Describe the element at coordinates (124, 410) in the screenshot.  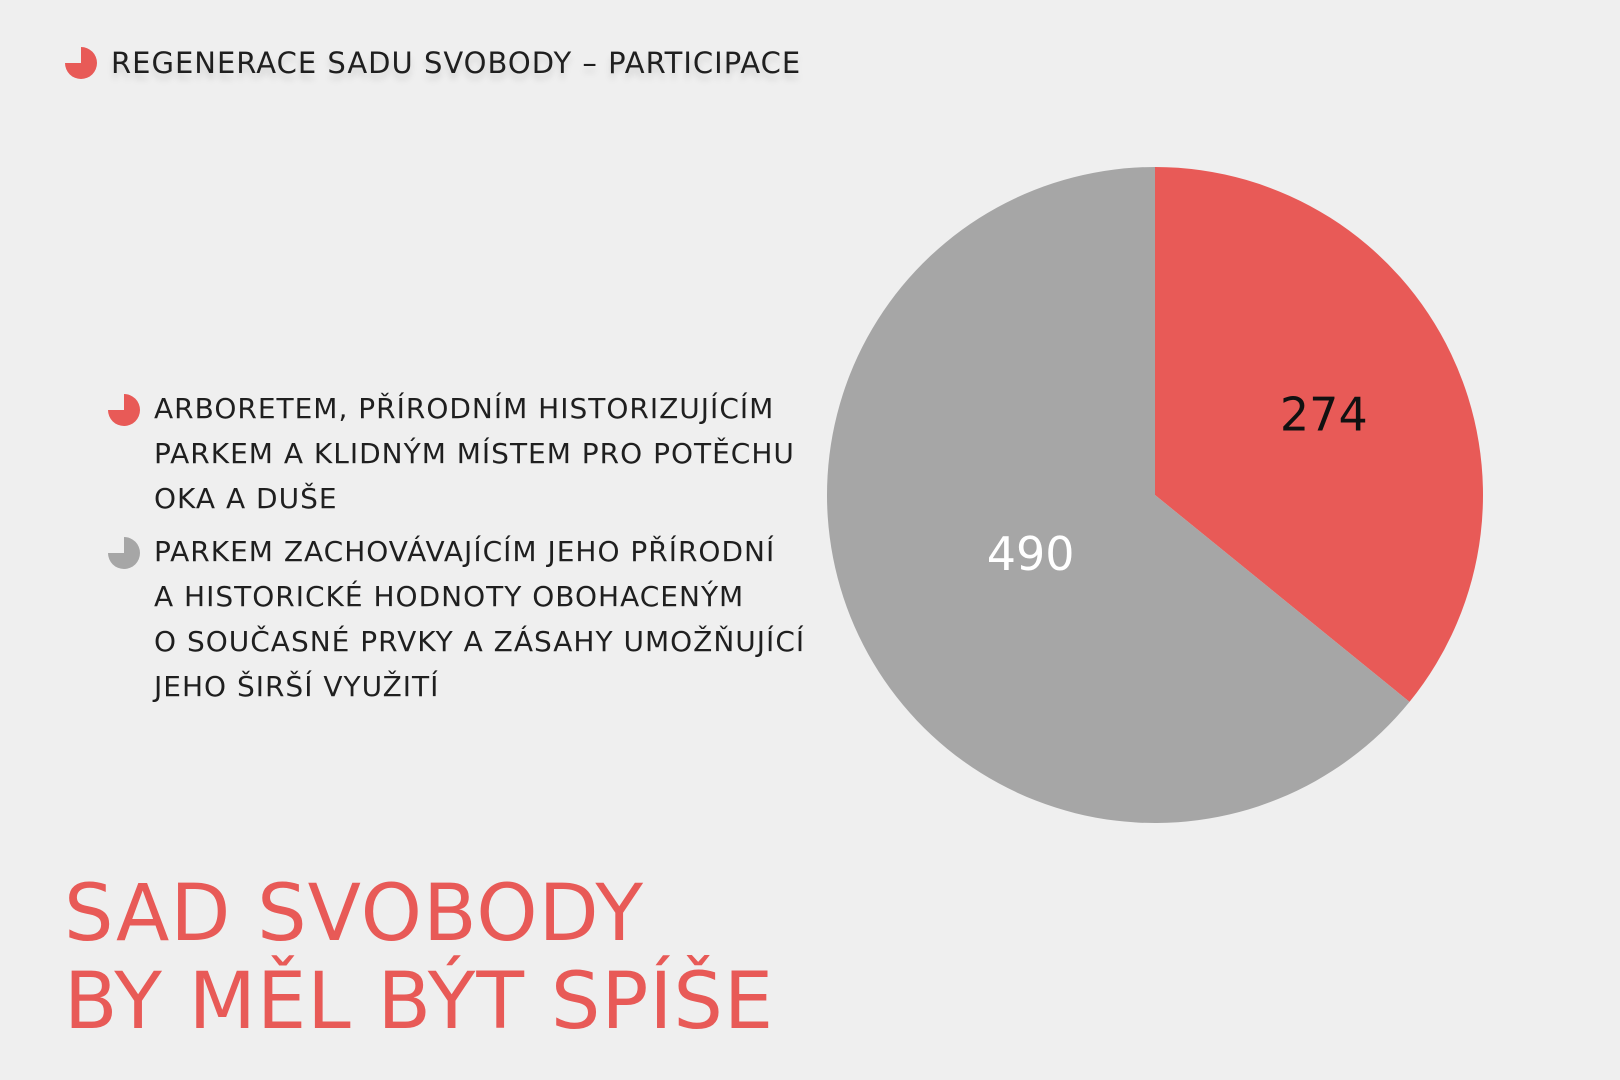
I see `legend-pie-icon-red` at that location.